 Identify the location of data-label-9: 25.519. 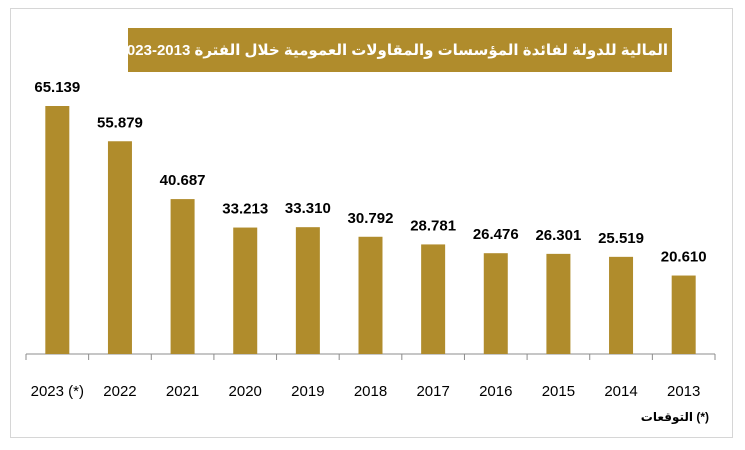
(621, 238).